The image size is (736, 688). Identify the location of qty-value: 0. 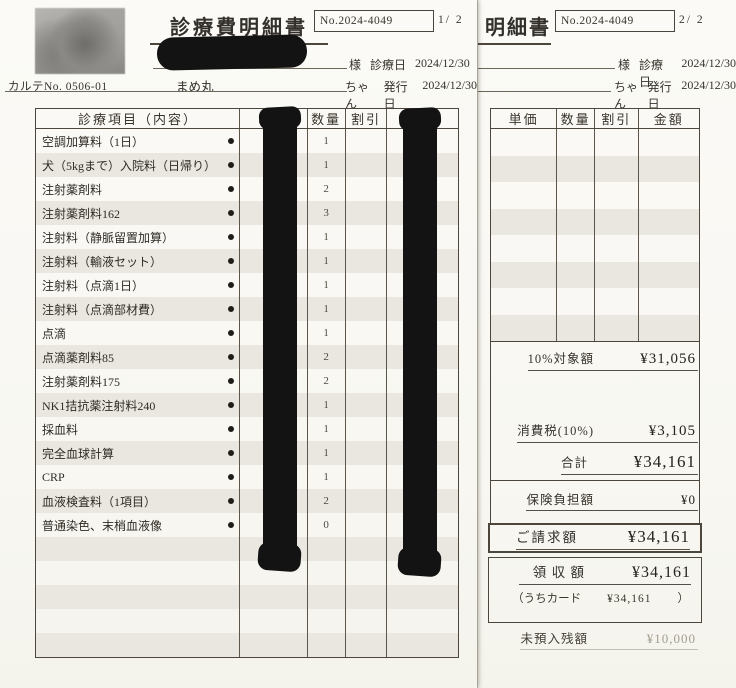
(326, 525).